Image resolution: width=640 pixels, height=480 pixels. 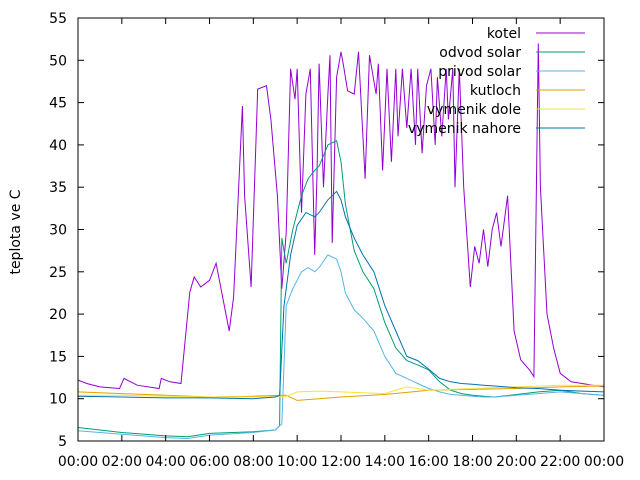 What do you see at coordinates (297, 462) in the screenshot?
I see `x-tick-label: 10:00` at bounding box center [297, 462].